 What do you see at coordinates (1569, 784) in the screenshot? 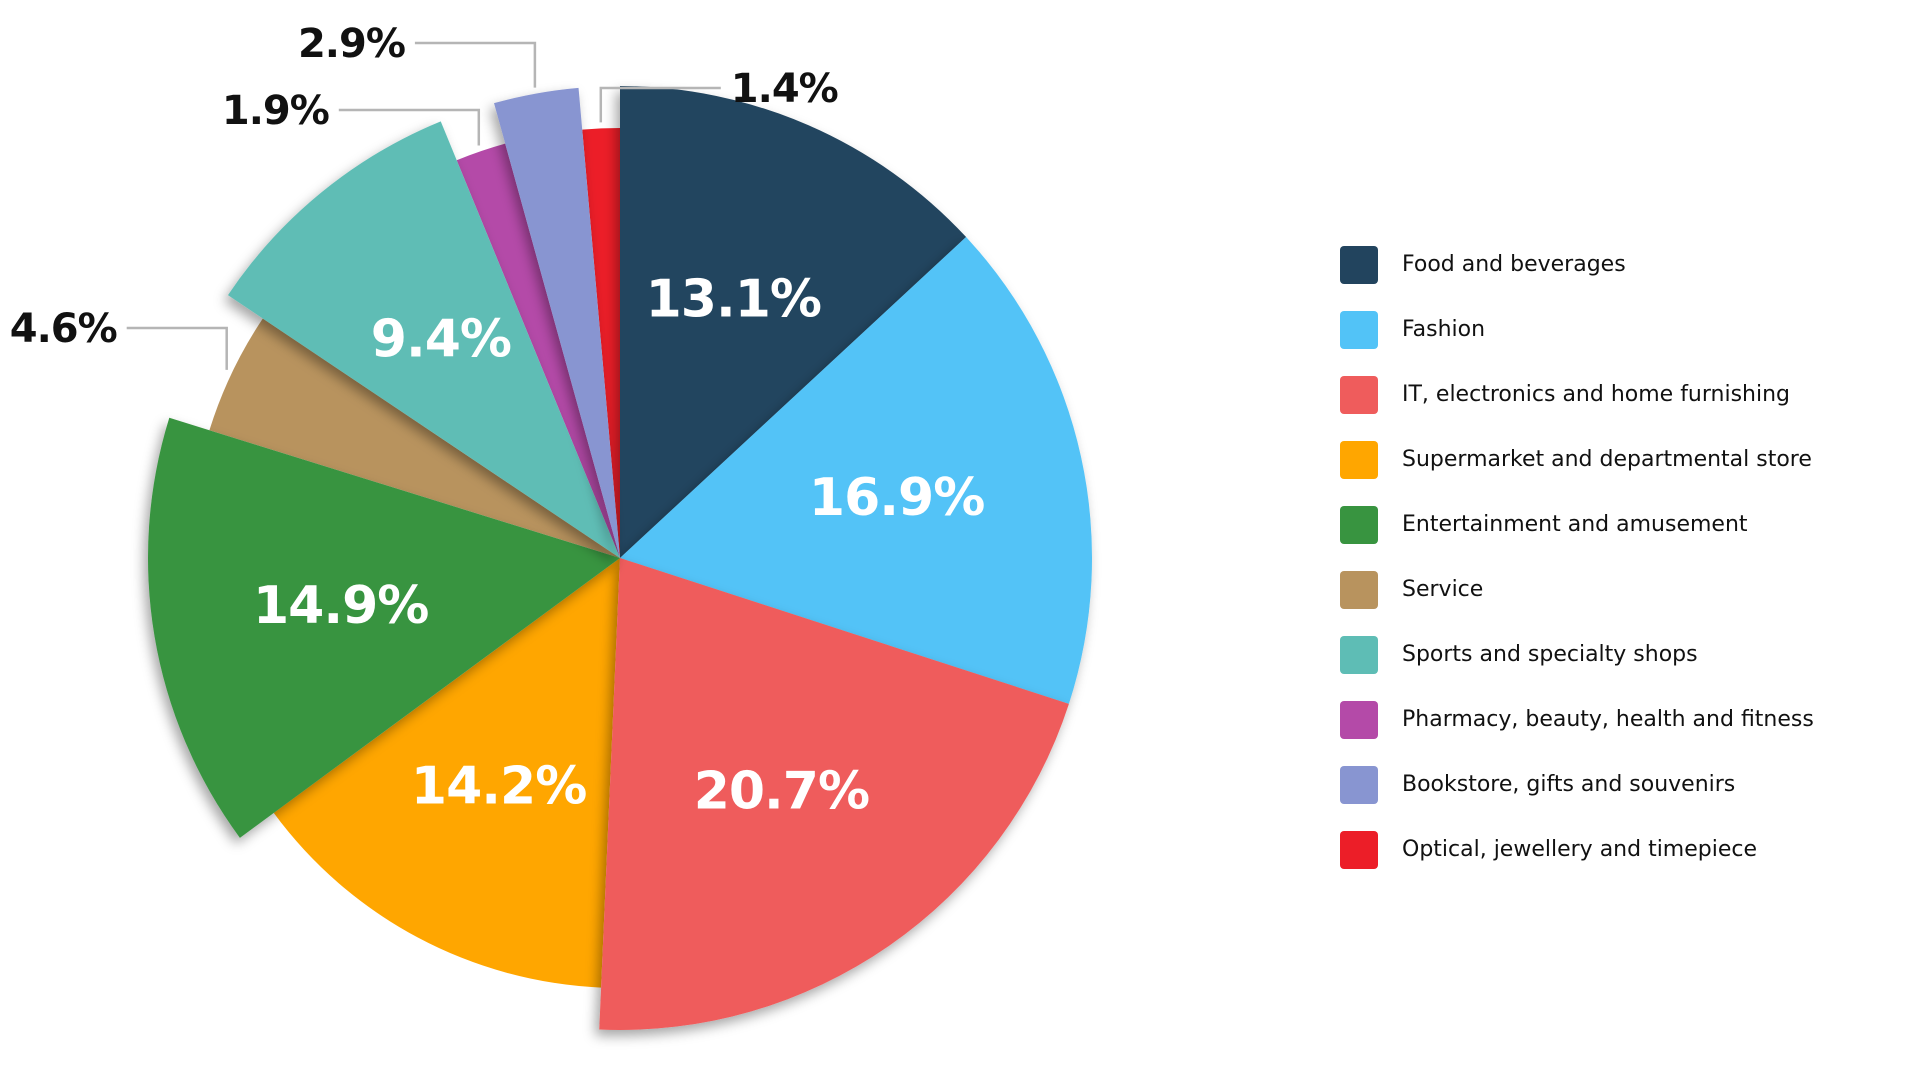
I see `legend-label: Bookstore, gifts and souvenirs` at bounding box center [1569, 784].